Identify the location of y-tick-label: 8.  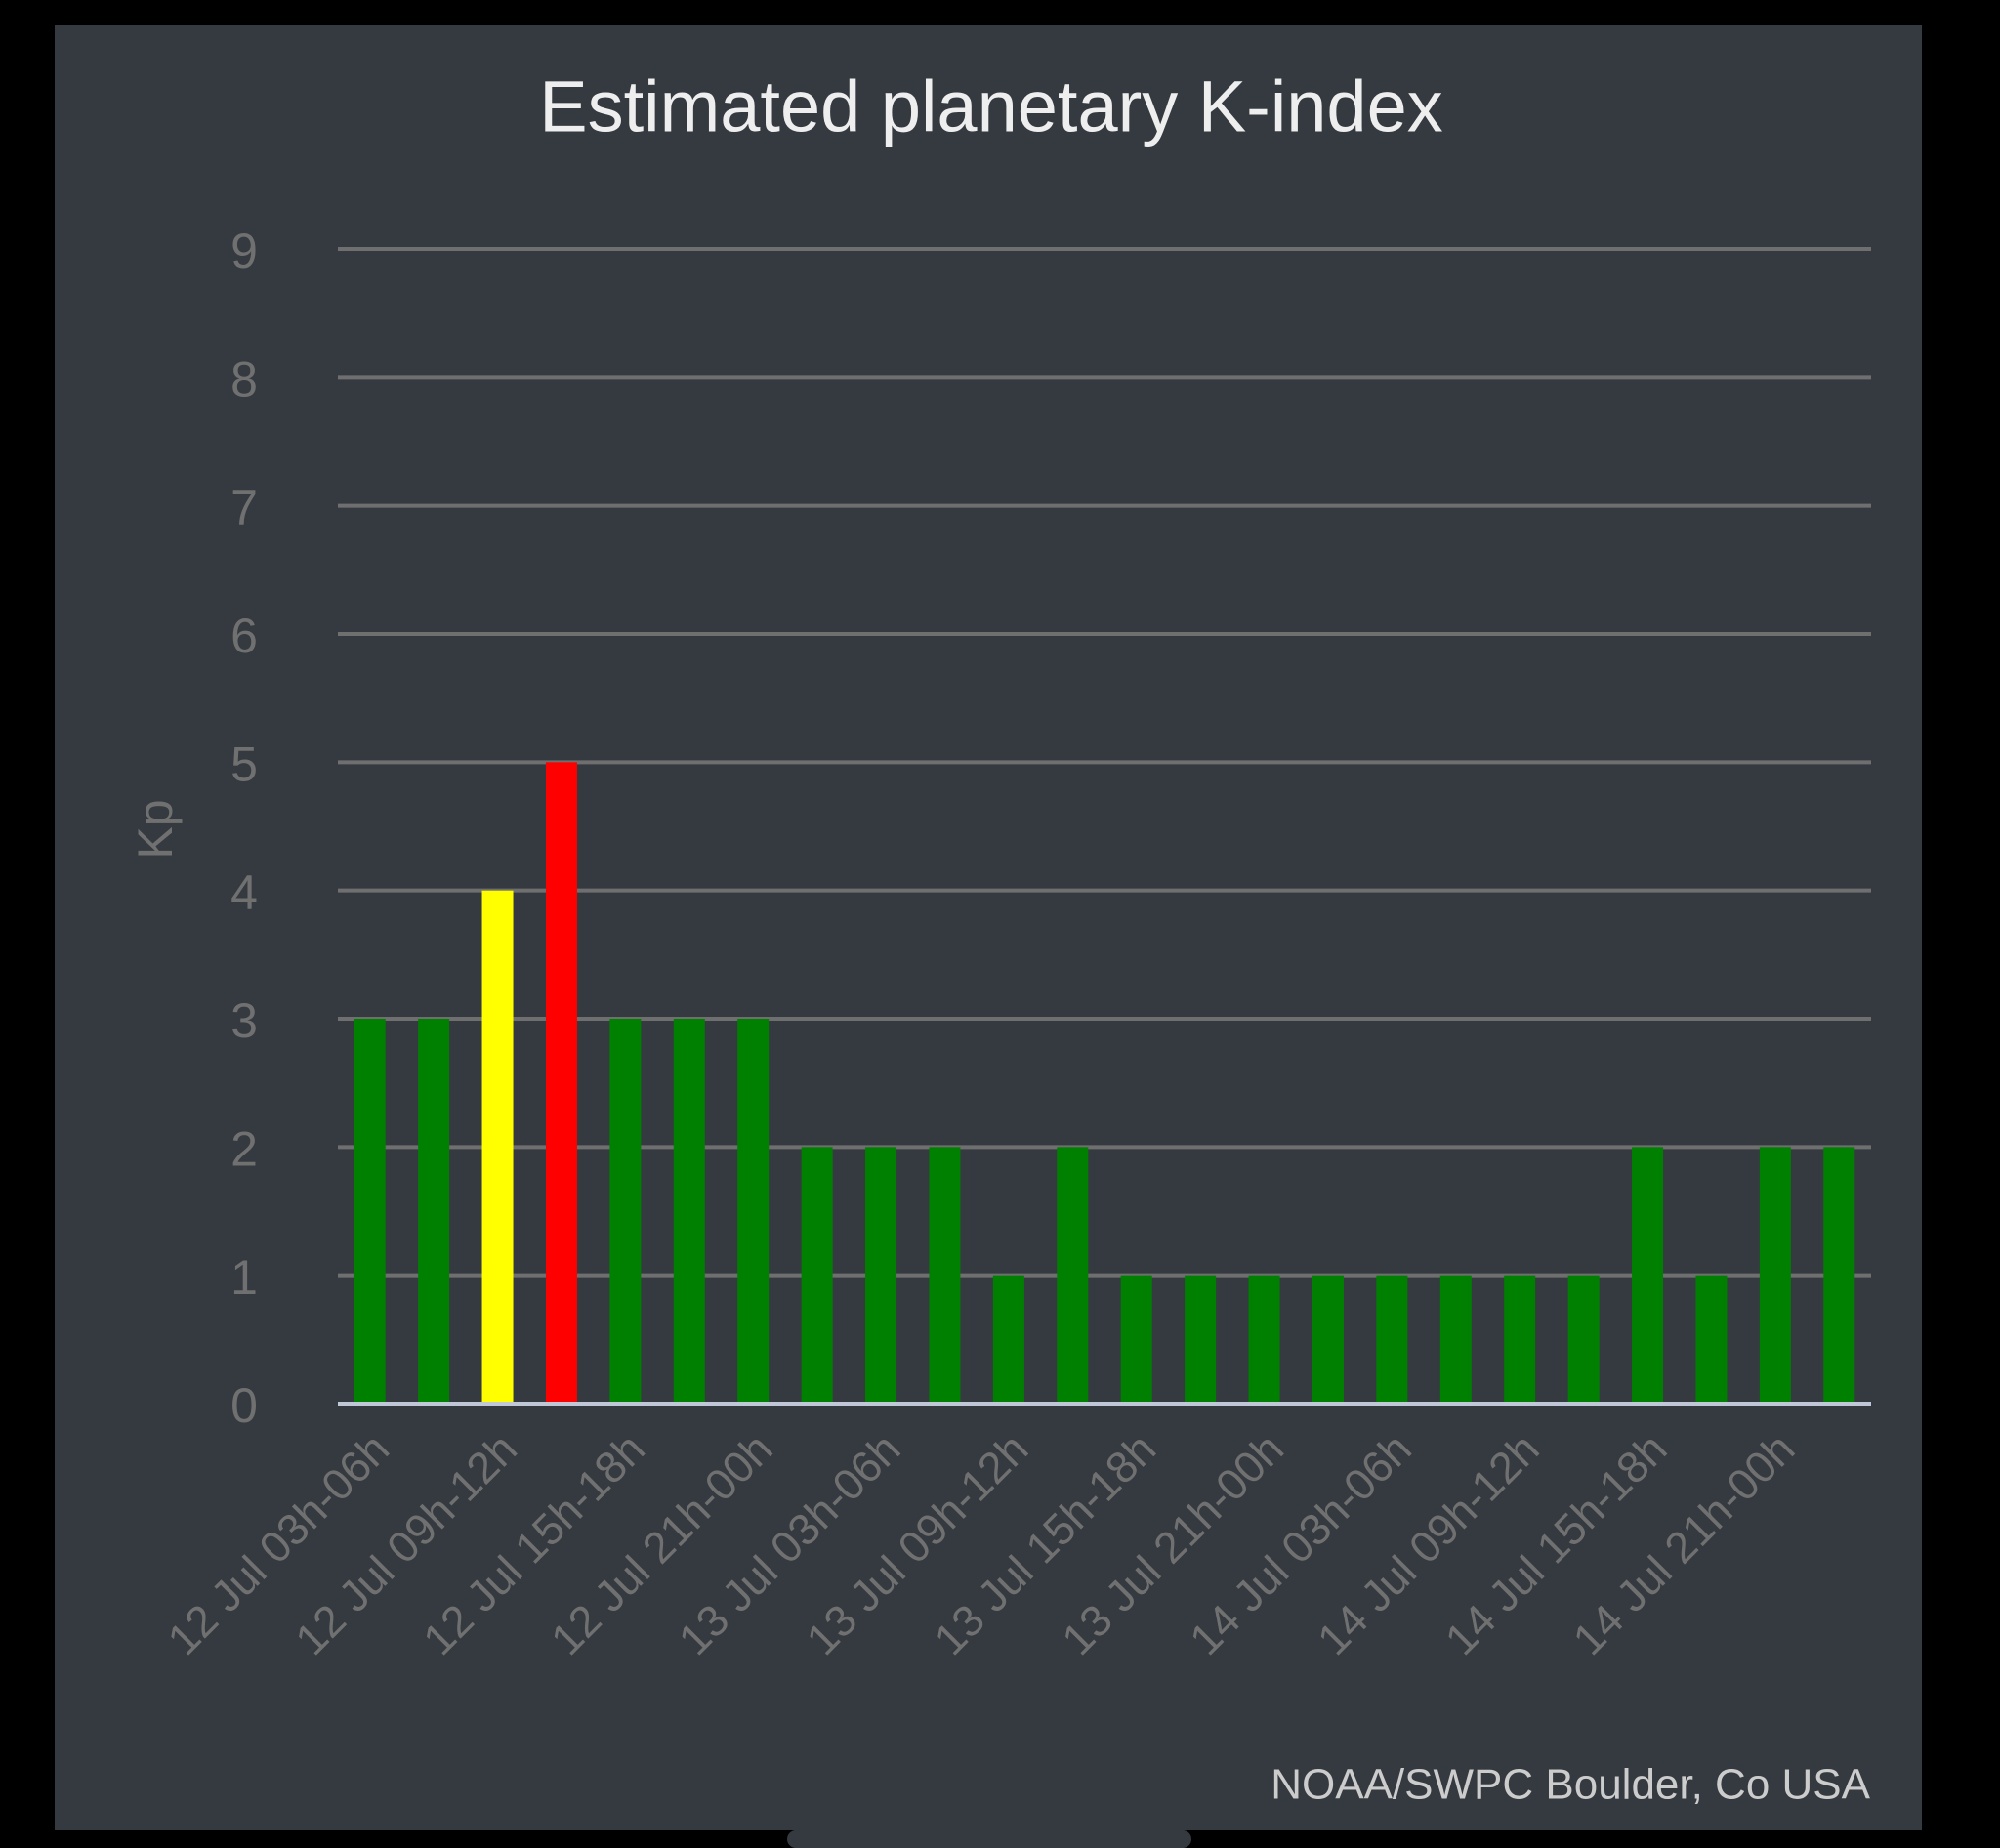
(244, 380).